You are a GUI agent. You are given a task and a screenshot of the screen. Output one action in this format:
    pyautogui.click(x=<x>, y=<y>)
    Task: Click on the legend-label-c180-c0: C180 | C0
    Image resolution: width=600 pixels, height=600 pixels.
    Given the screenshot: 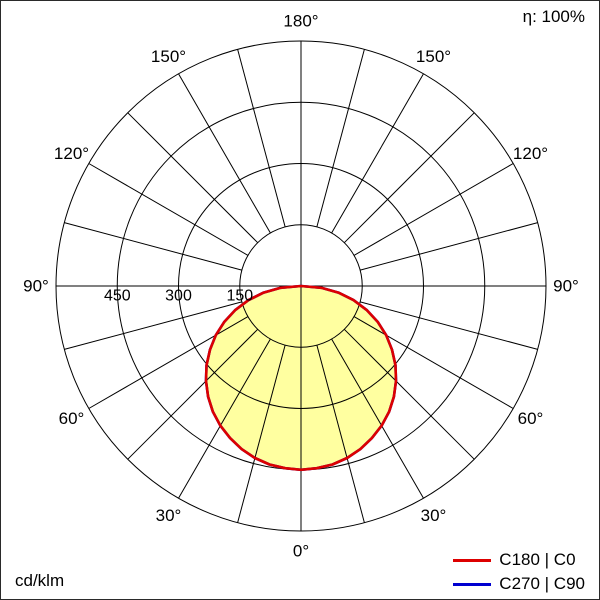 What is the action you would take?
    pyautogui.click(x=537, y=559)
    